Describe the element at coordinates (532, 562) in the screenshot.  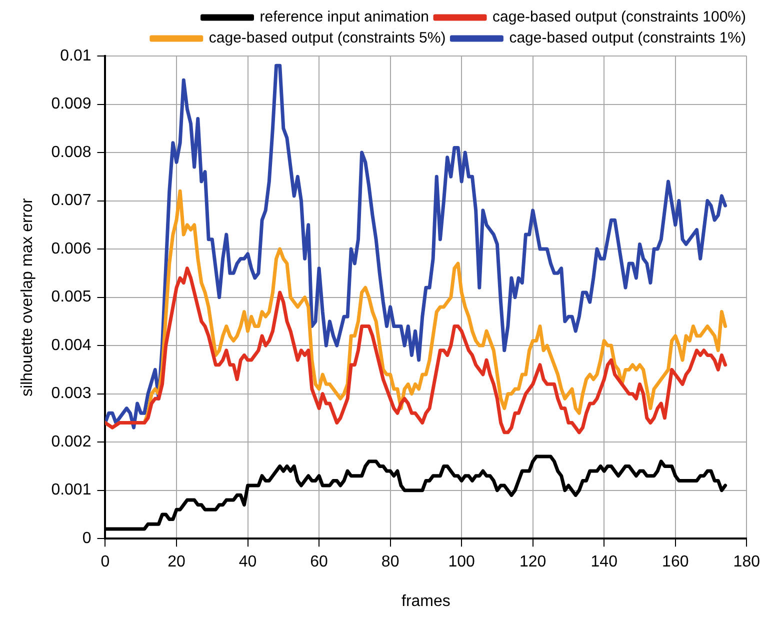
I see `x-tick-label: 120` at that location.